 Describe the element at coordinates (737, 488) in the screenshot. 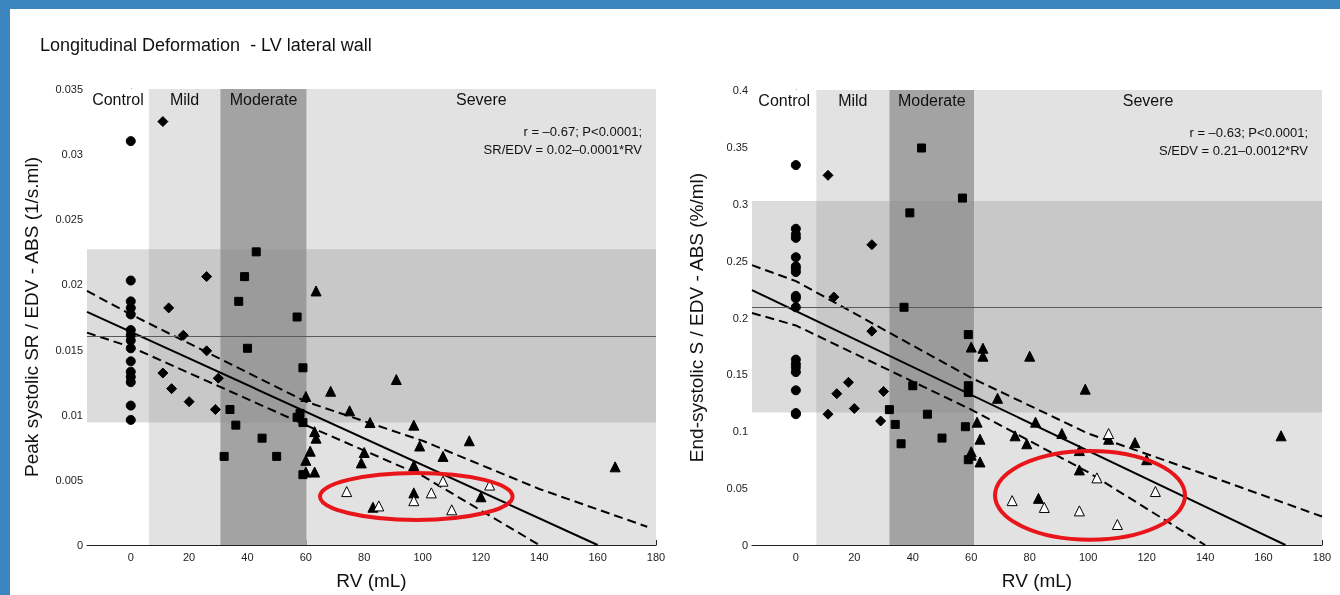

I see `y-tick-label: 0.05` at that location.